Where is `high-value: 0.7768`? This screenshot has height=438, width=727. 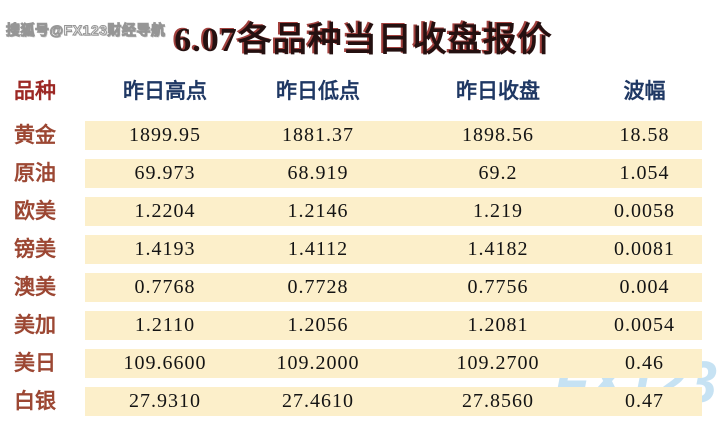 high-value: 0.7768 is located at coordinates (165, 287).